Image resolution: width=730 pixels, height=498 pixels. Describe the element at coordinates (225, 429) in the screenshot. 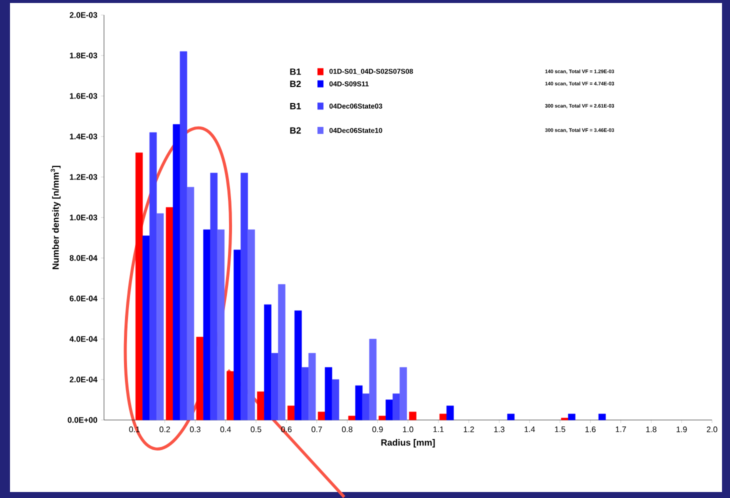

I see `x-tick-label: 0.4` at that location.